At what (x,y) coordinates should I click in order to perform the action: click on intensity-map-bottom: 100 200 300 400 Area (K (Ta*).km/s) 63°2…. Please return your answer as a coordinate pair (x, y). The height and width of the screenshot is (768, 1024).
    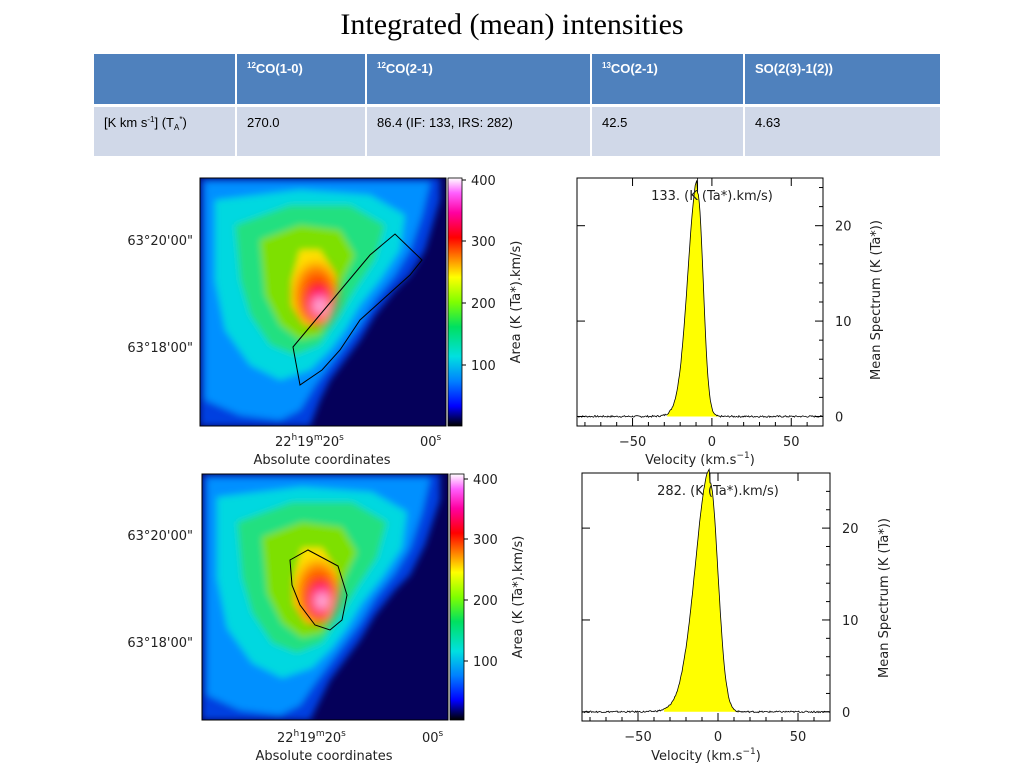
    Looking at the image, I should click on (326, 618).